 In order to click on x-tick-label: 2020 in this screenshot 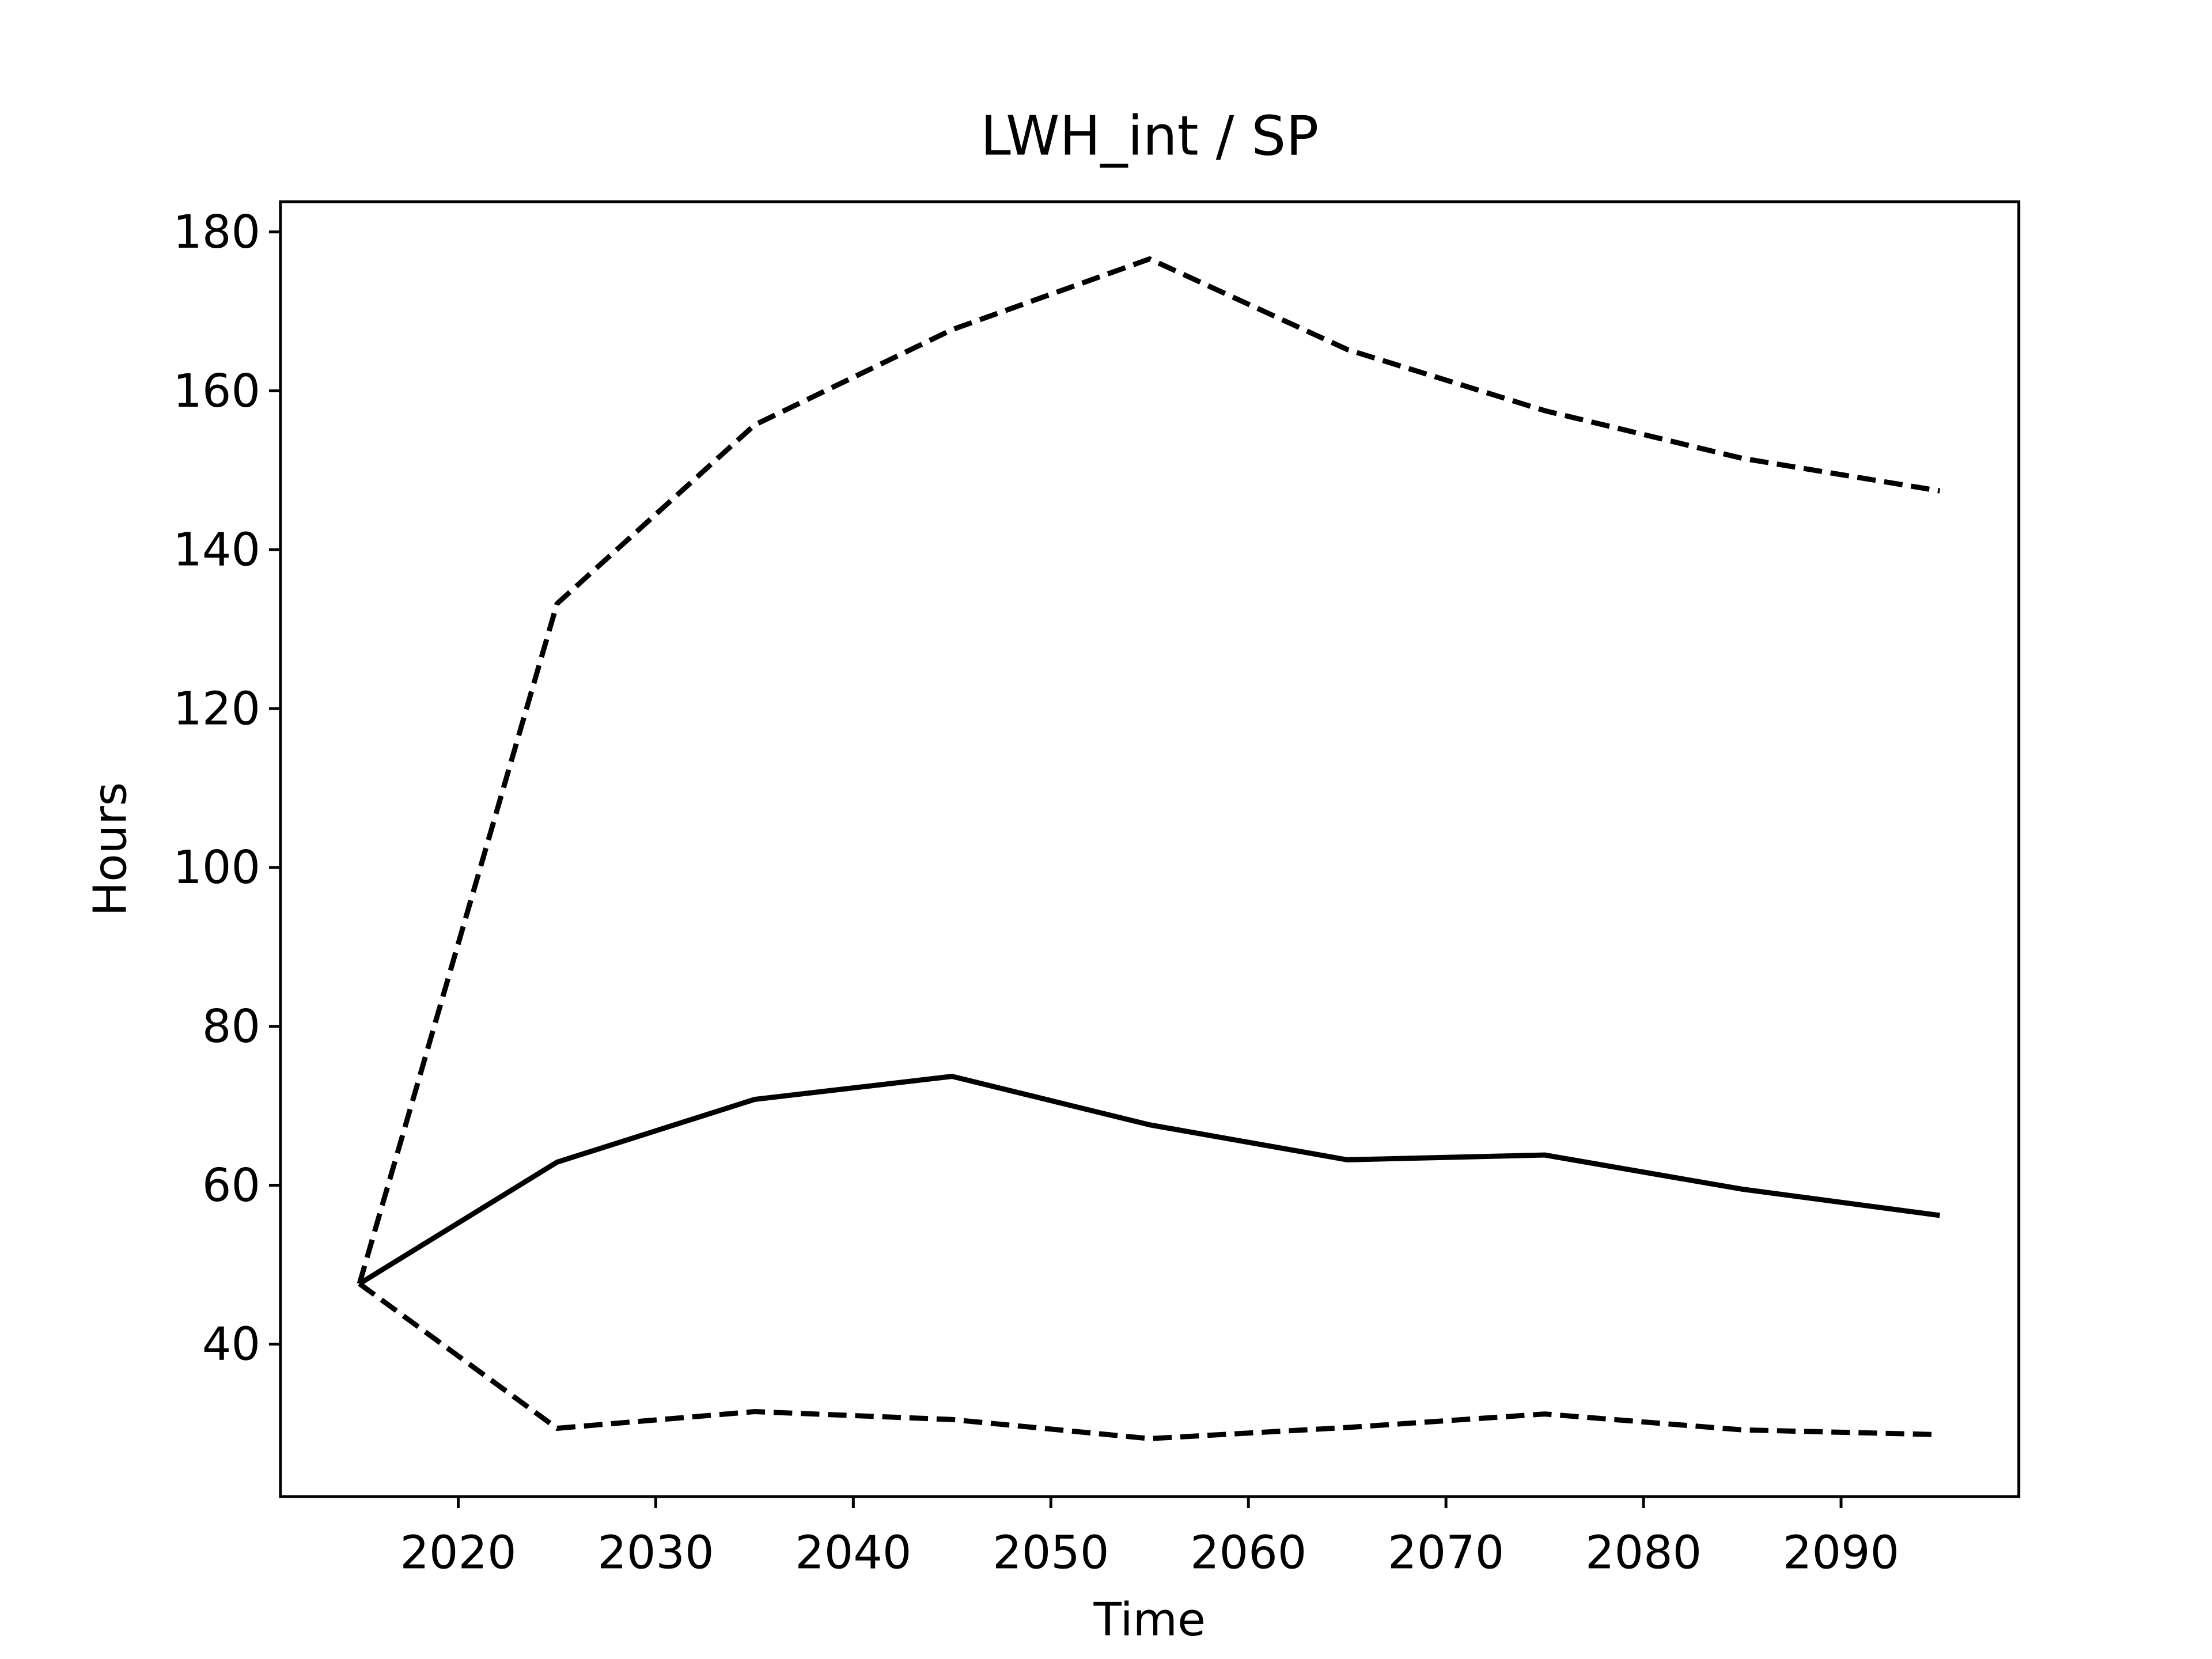, I will do `click(458, 1552)`.